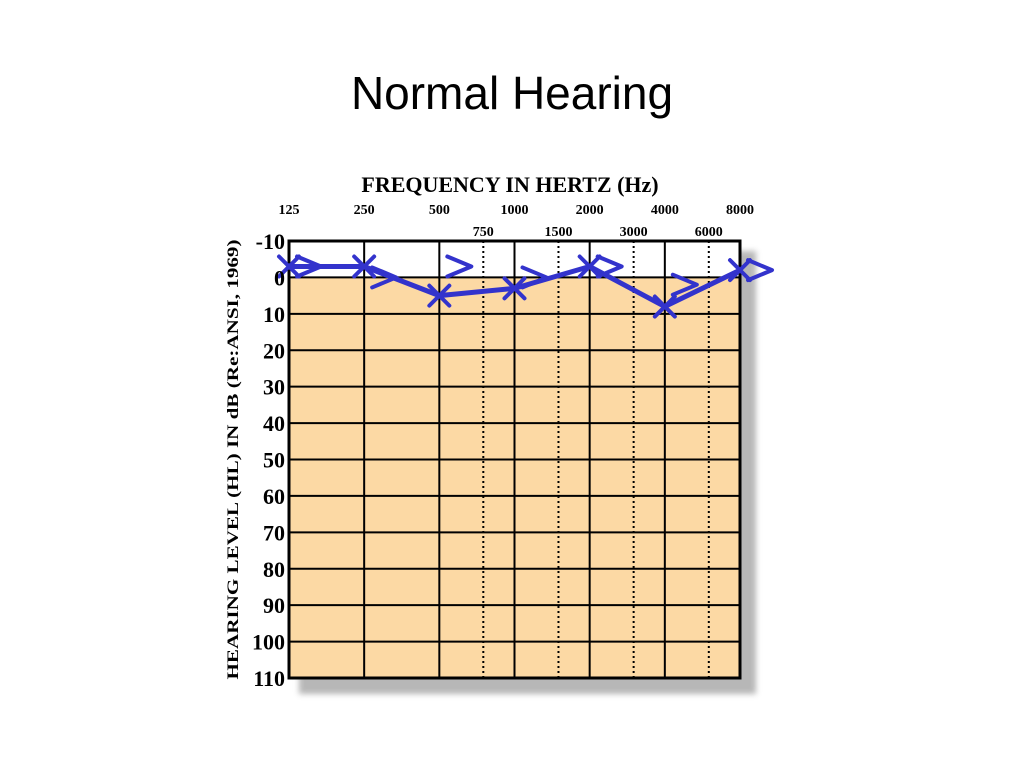 The height and width of the screenshot is (768, 1024). What do you see at coordinates (740, 210) in the screenshot?
I see `x-tick-label-8000: 8000` at bounding box center [740, 210].